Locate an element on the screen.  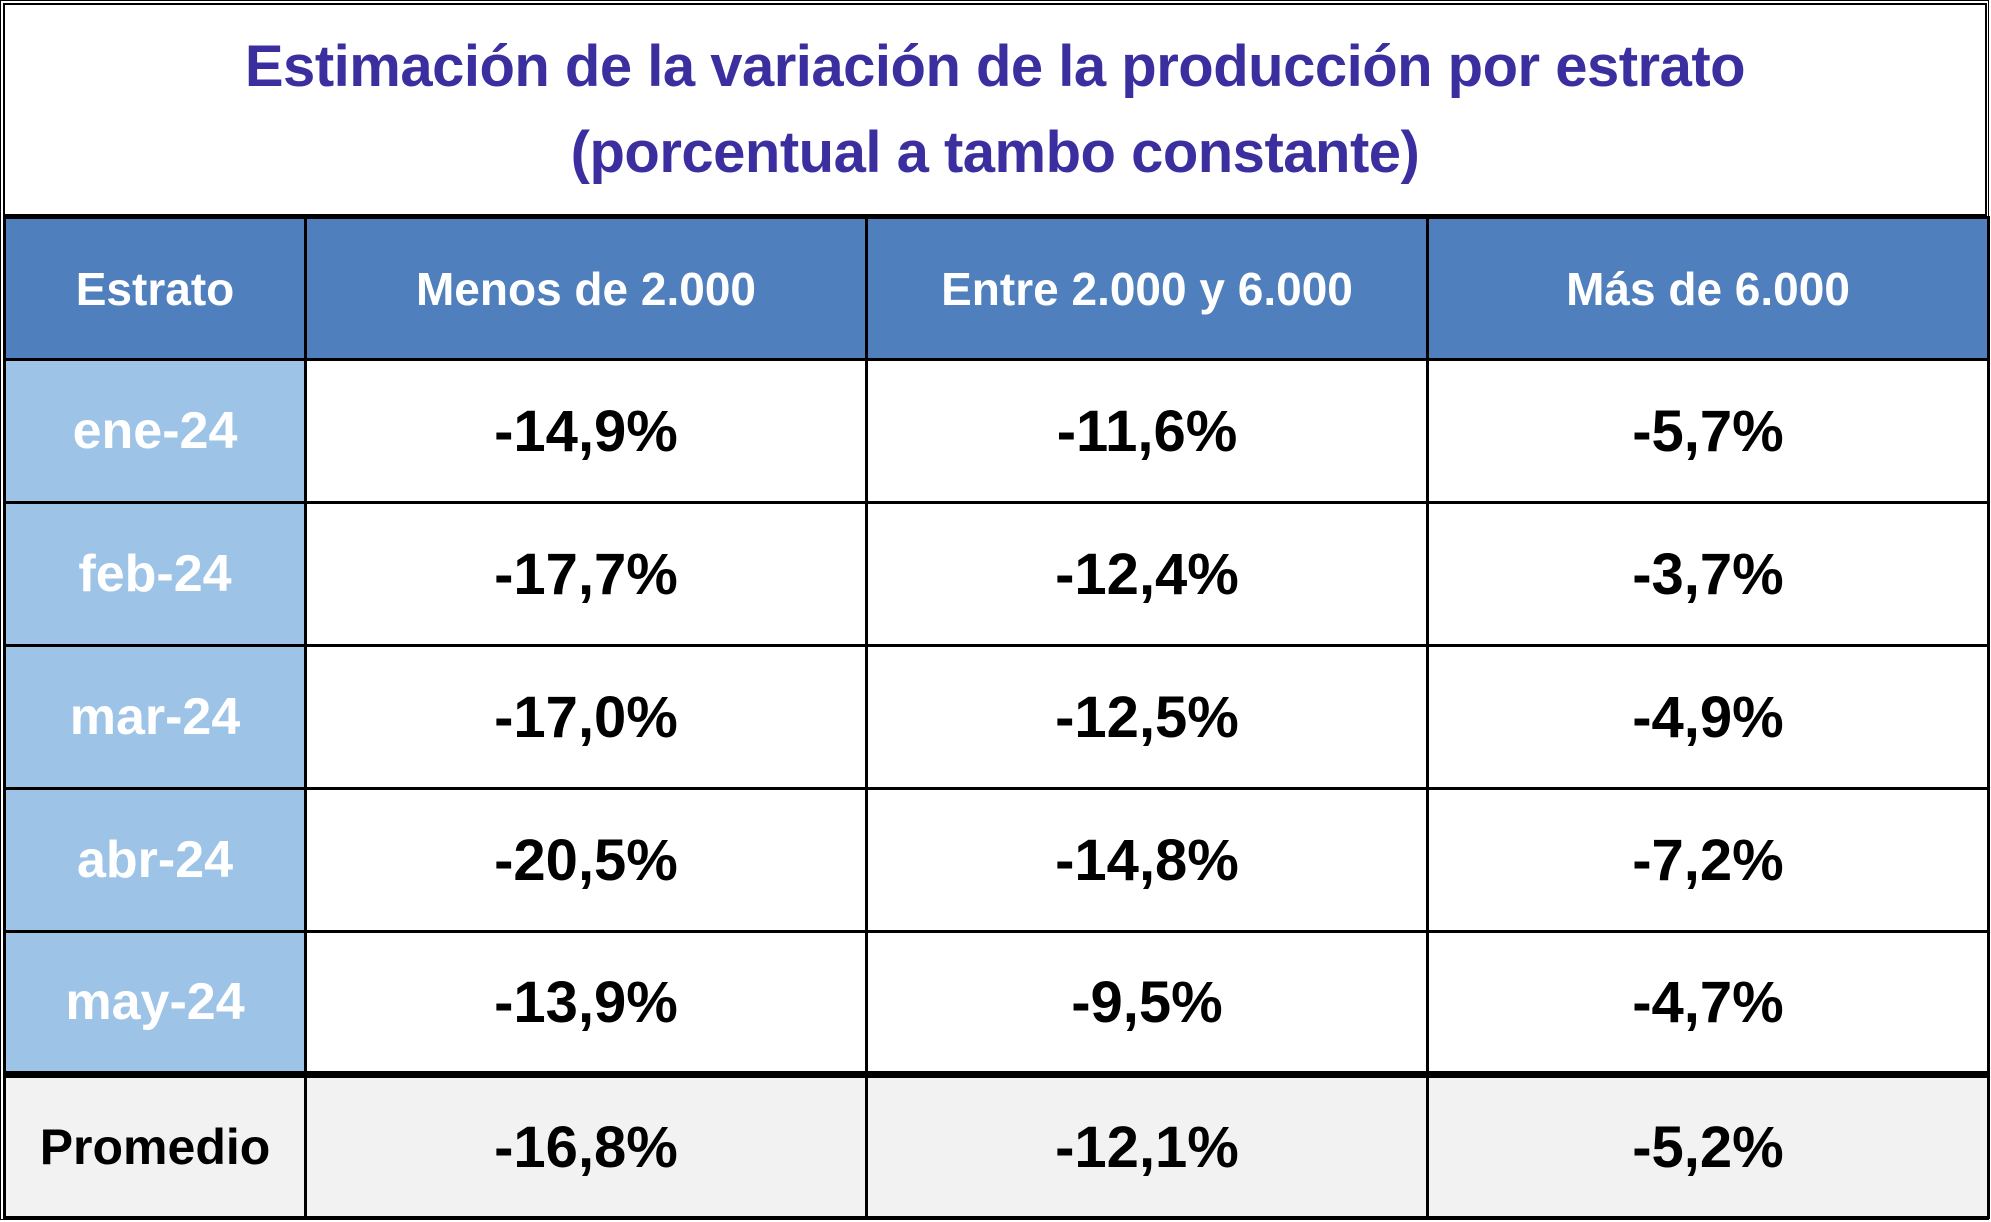
table-cell: -13,9% is located at coordinates (586, 1003).